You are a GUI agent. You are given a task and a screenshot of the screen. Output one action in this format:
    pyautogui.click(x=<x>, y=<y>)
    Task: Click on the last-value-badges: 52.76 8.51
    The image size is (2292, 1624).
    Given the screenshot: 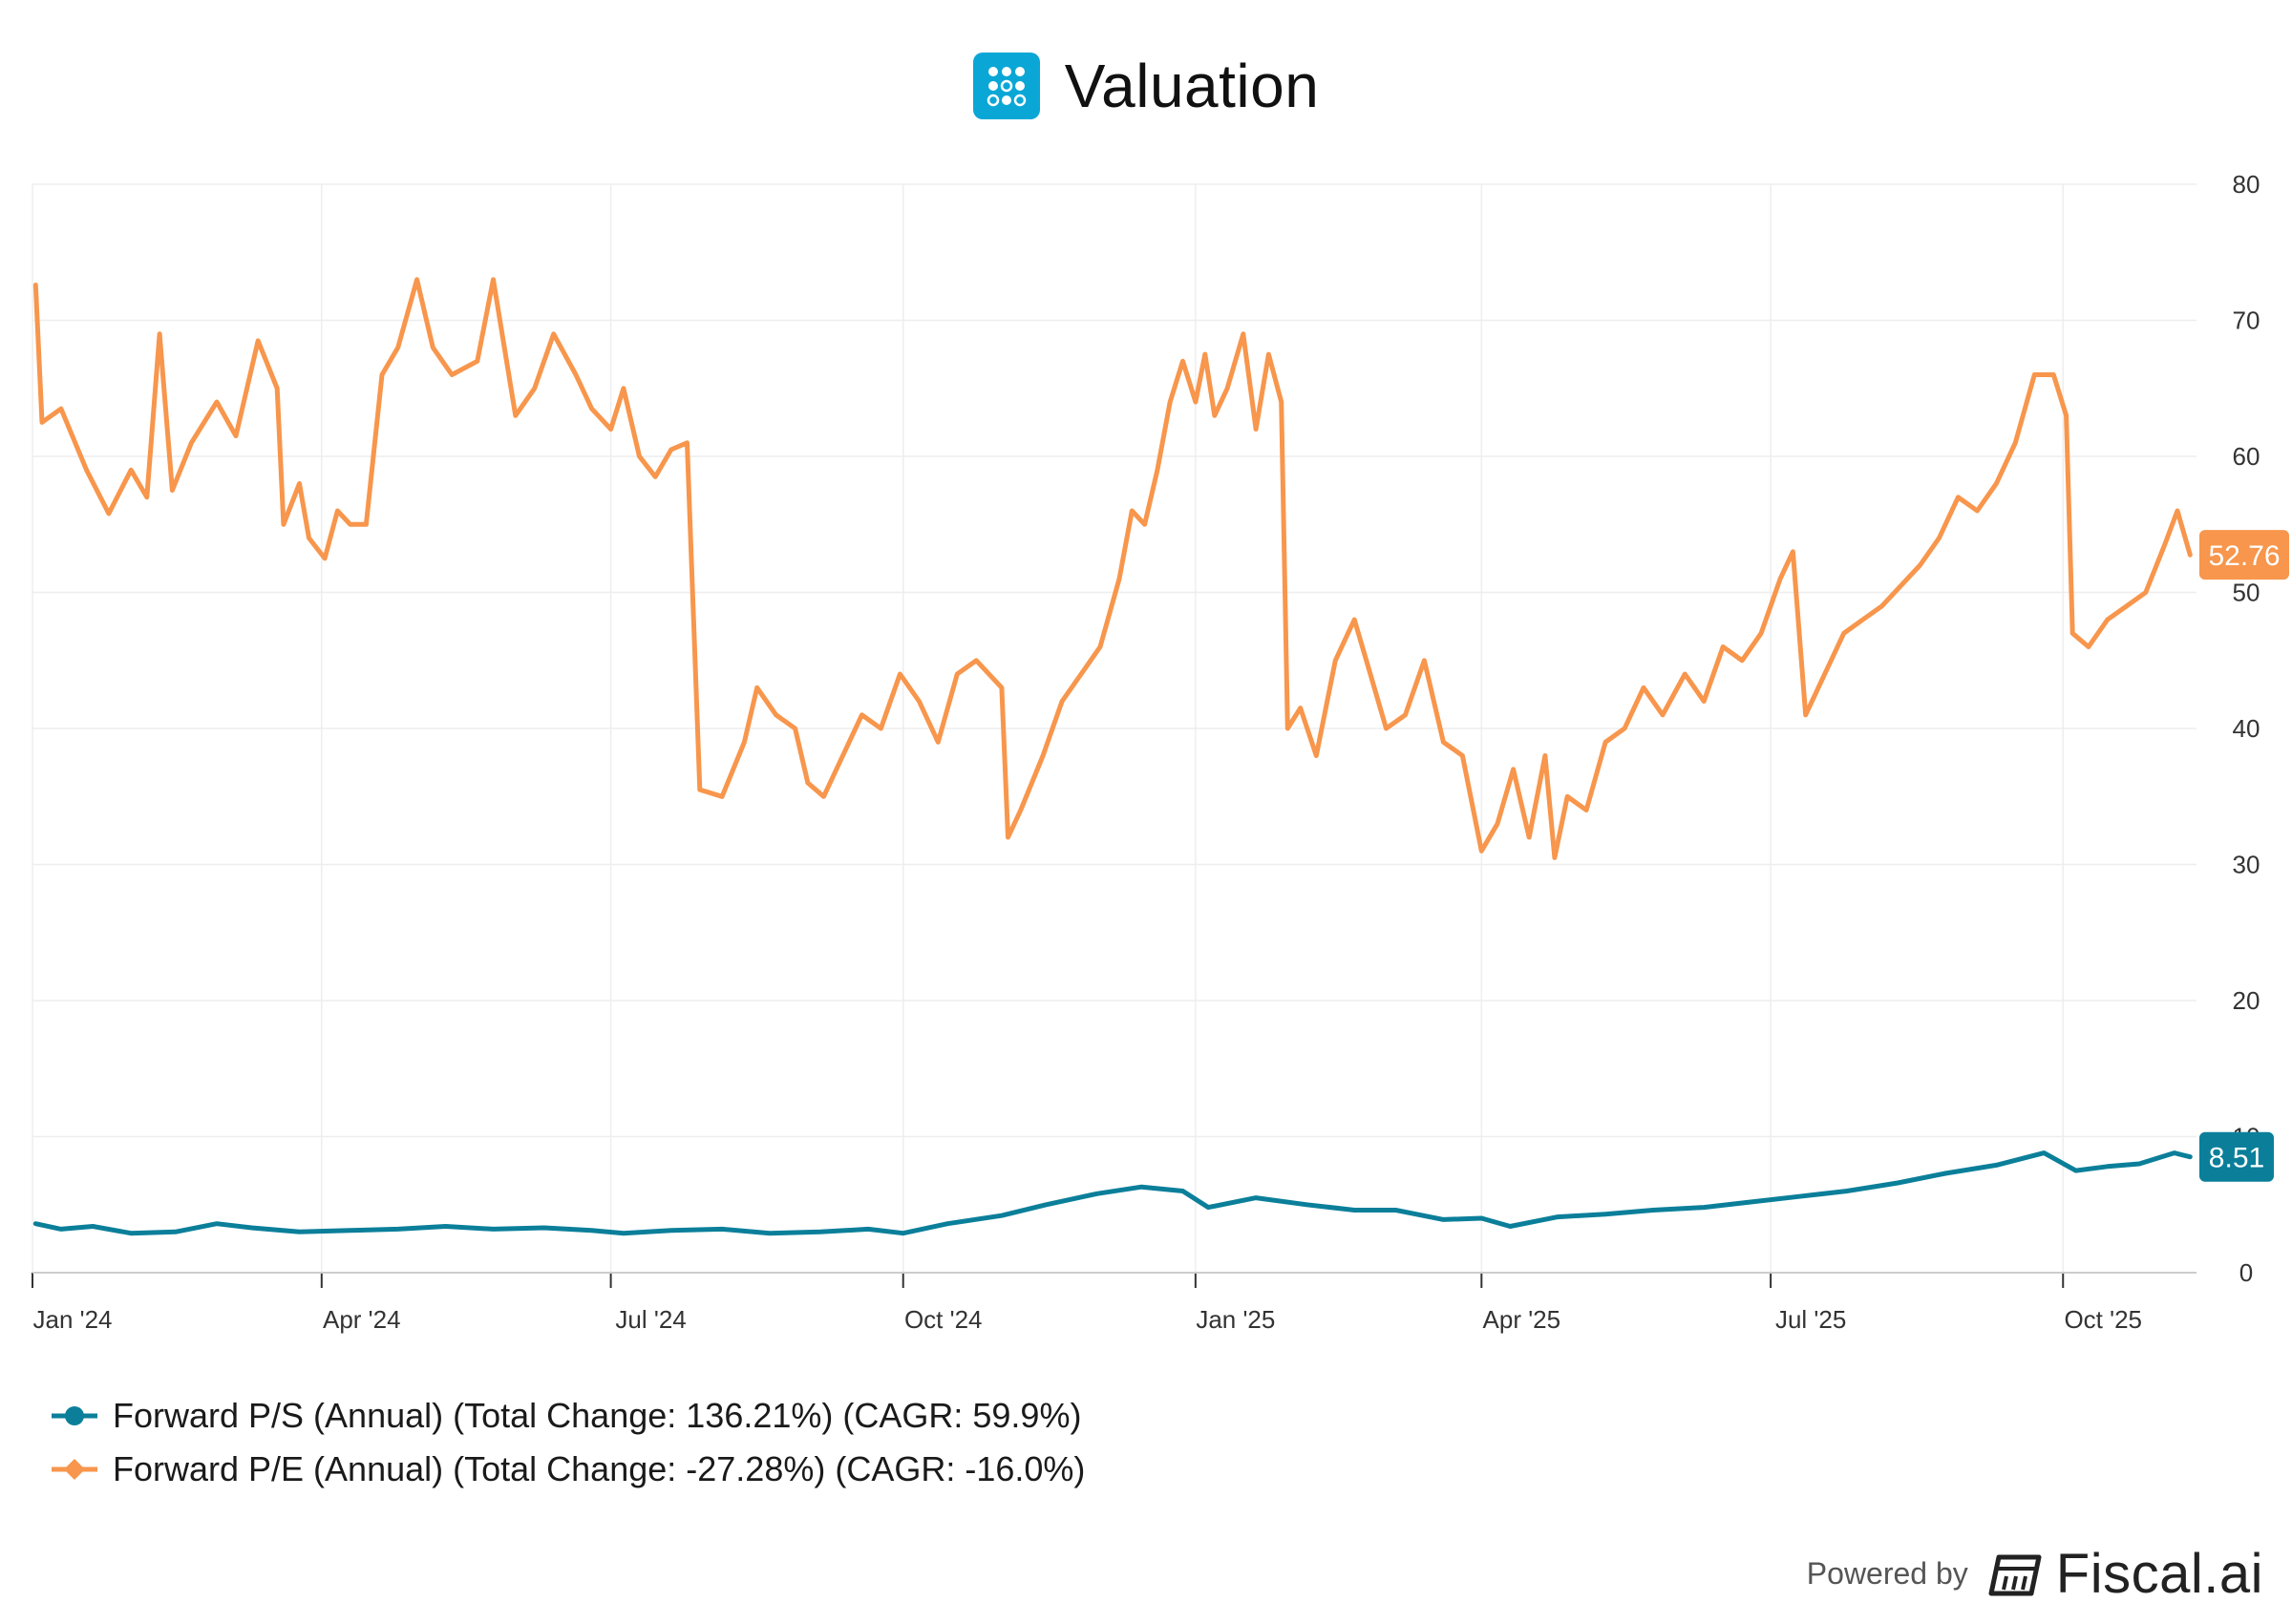 What is the action you would take?
    pyautogui.click(x=2244, y=856)
    